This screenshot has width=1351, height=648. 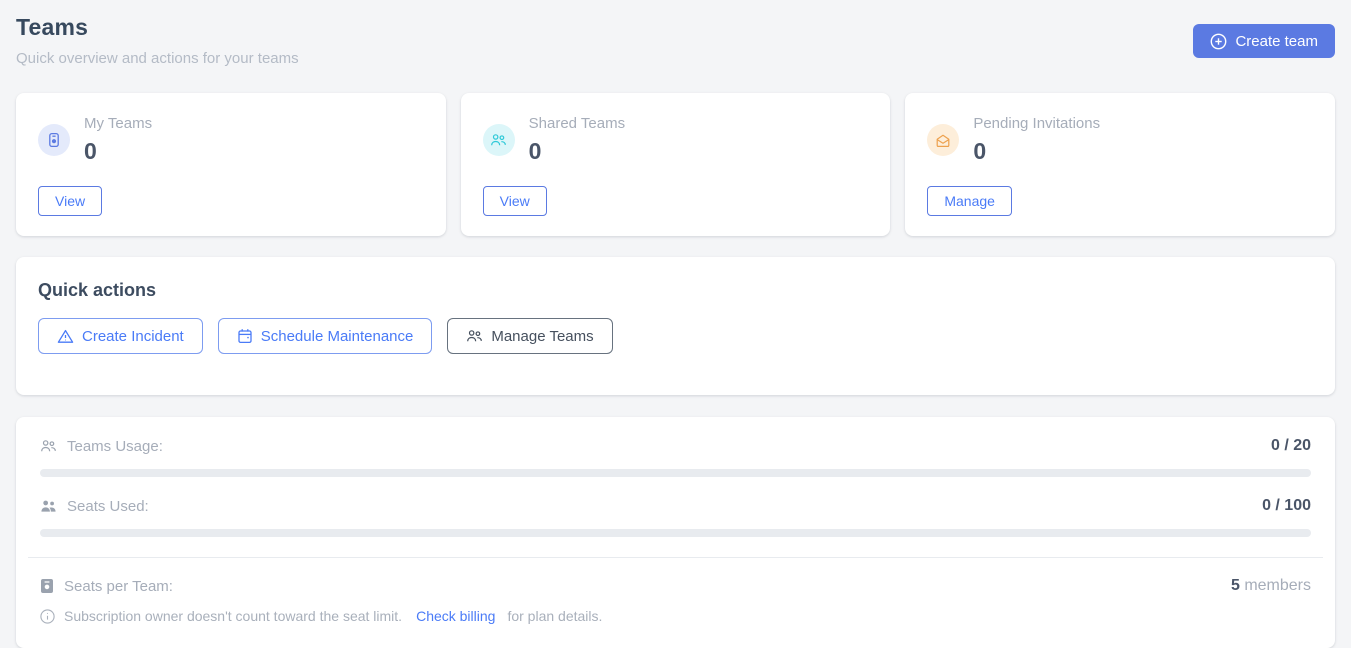 I want to click on users-icon, so click(x=498, y=140).